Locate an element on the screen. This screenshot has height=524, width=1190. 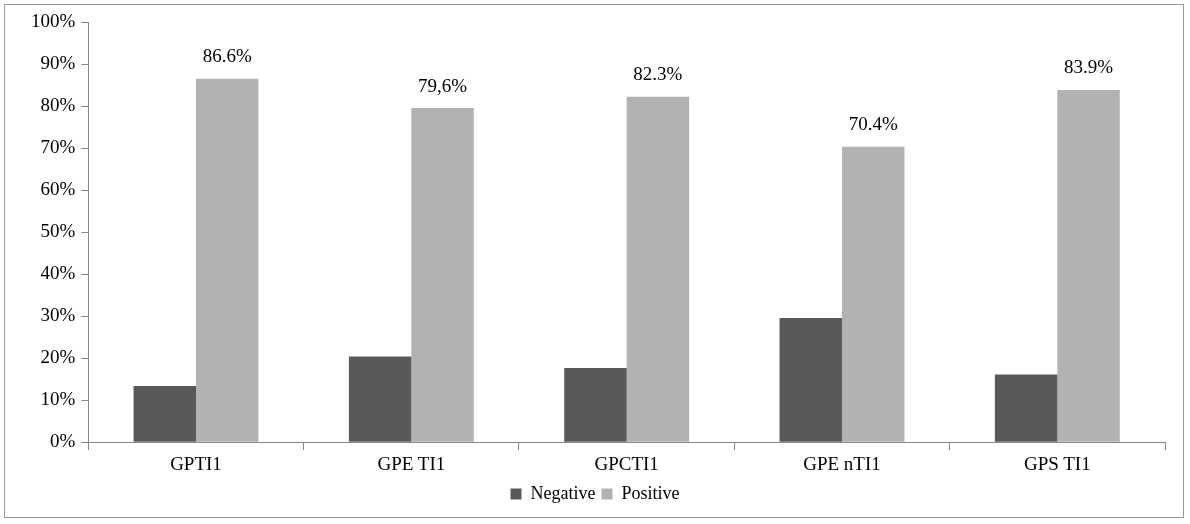
x-tick-label: GPE nTI1 is located at coordinates (842, 463).